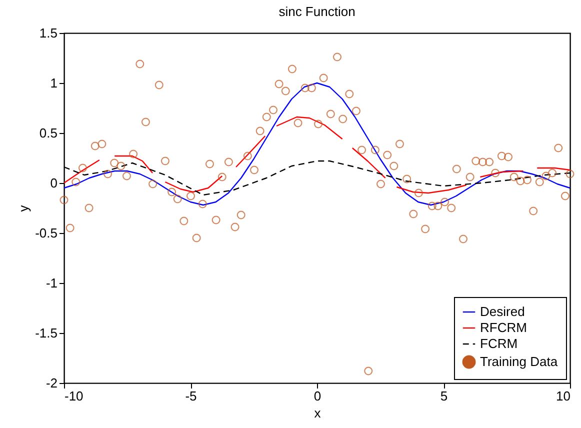 The image size is (581, 428). Describe the element at coordinates (46, 233) in the screenshot. I see `y-tick-label: -0.5` at that location.